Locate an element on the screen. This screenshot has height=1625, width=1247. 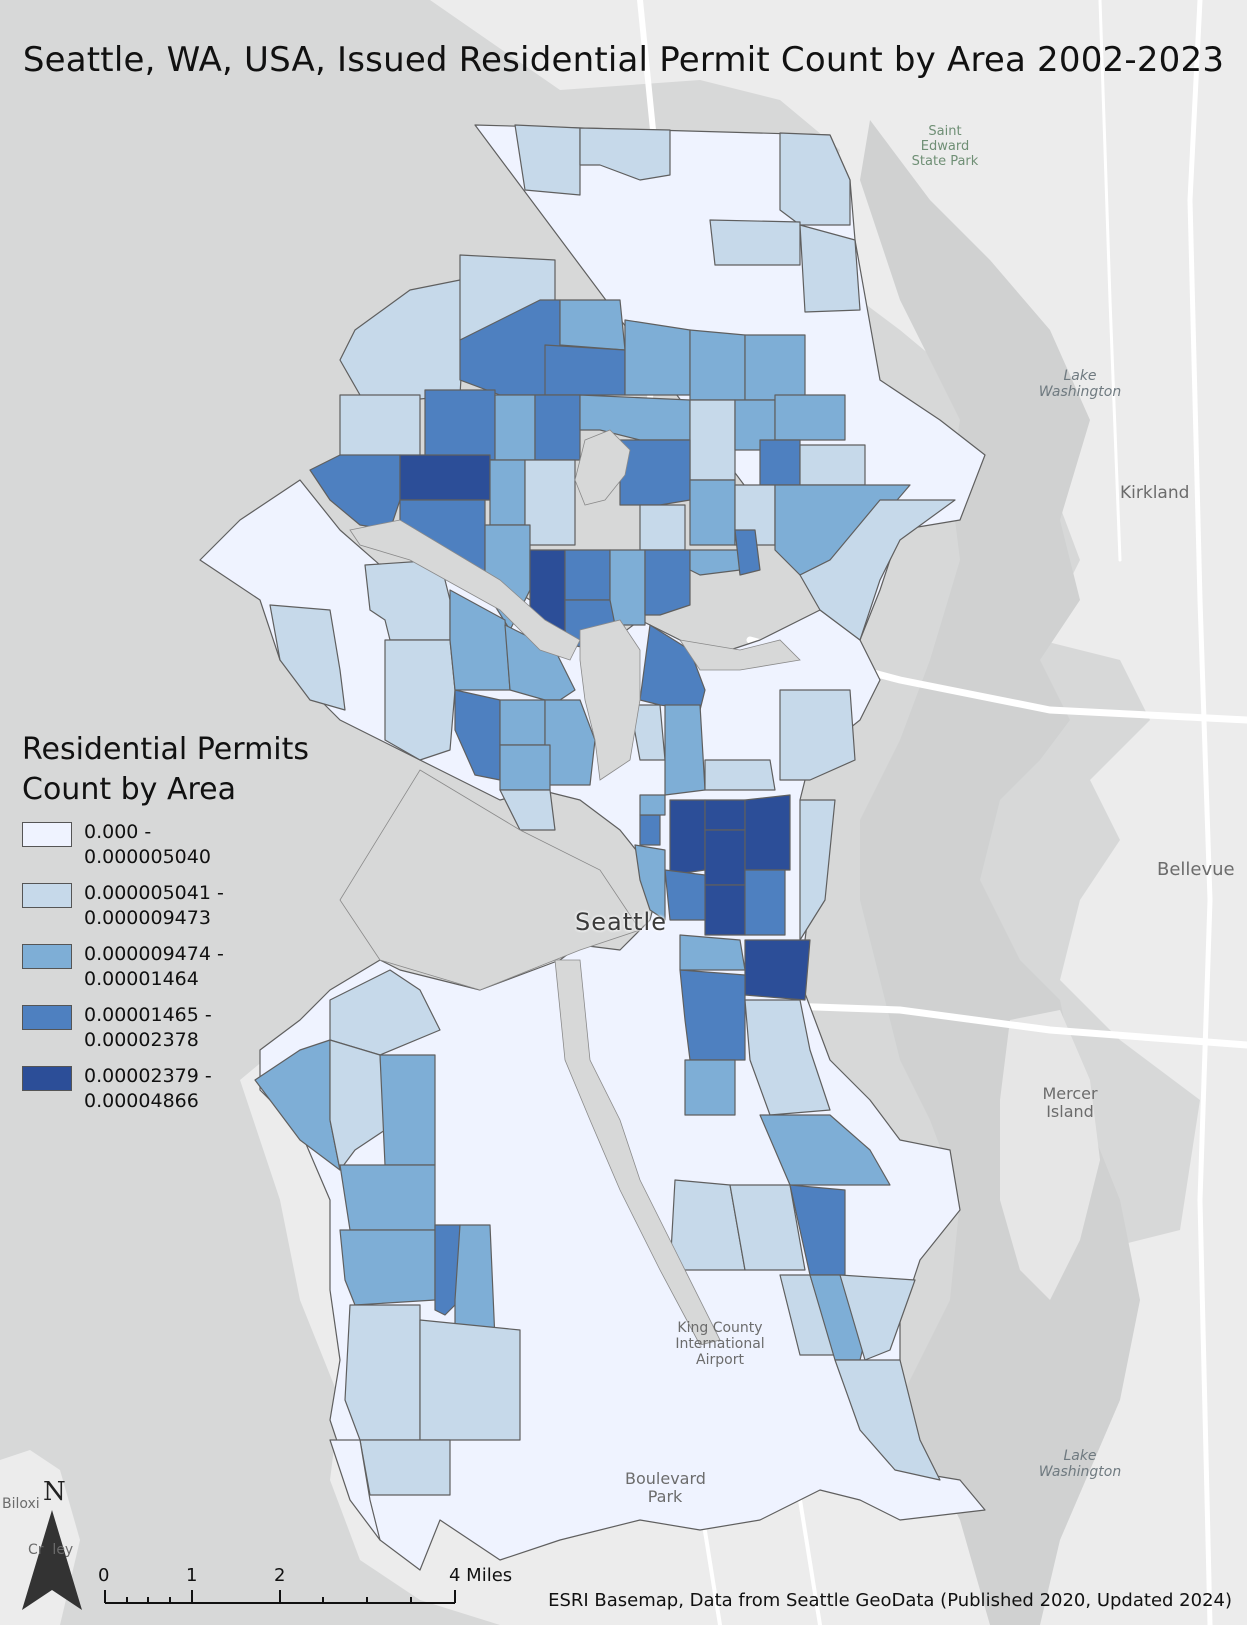
legend-label-line1: 0.000009474 - is located at coordinates (154, 954).